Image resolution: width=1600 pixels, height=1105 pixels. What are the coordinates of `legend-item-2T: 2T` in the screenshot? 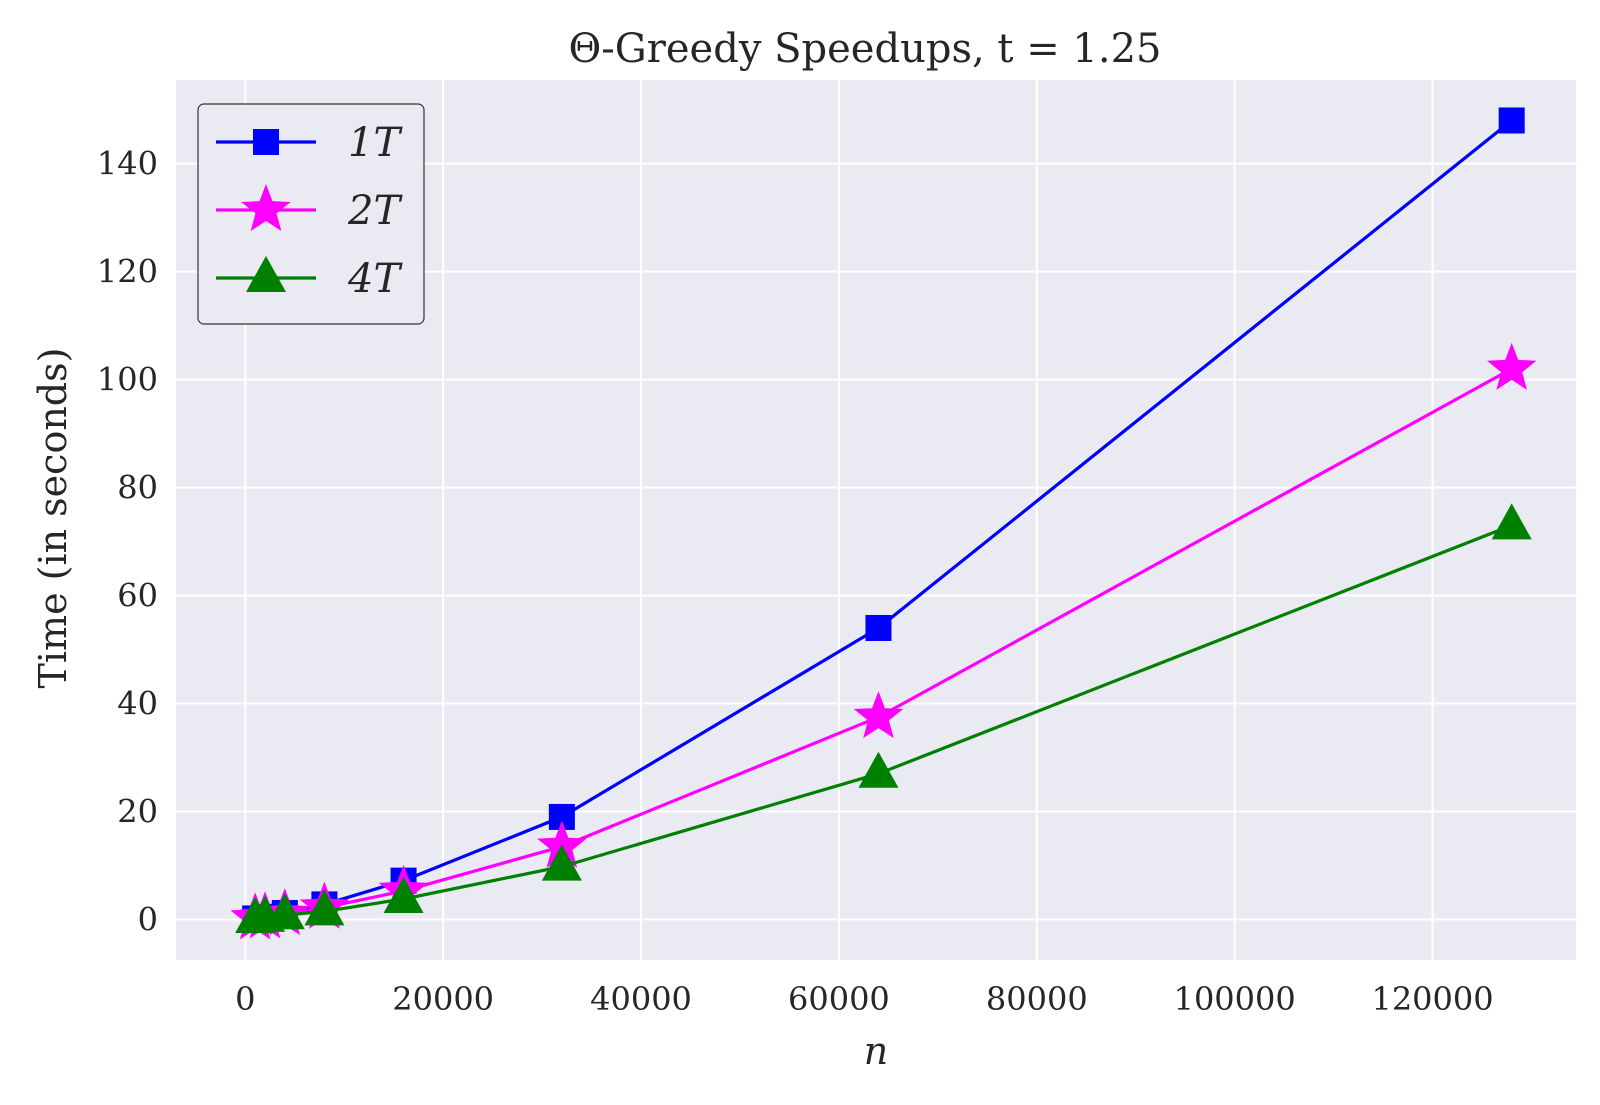 It's located at (309, 209).